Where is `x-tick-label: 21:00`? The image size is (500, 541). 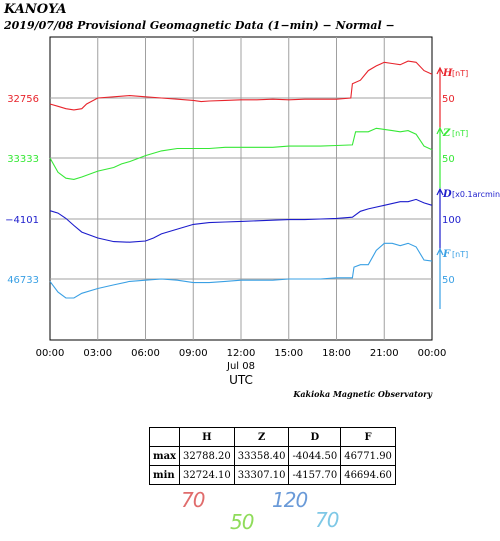 x-tick-label: 21:00 is located at coordinates (384, 353).